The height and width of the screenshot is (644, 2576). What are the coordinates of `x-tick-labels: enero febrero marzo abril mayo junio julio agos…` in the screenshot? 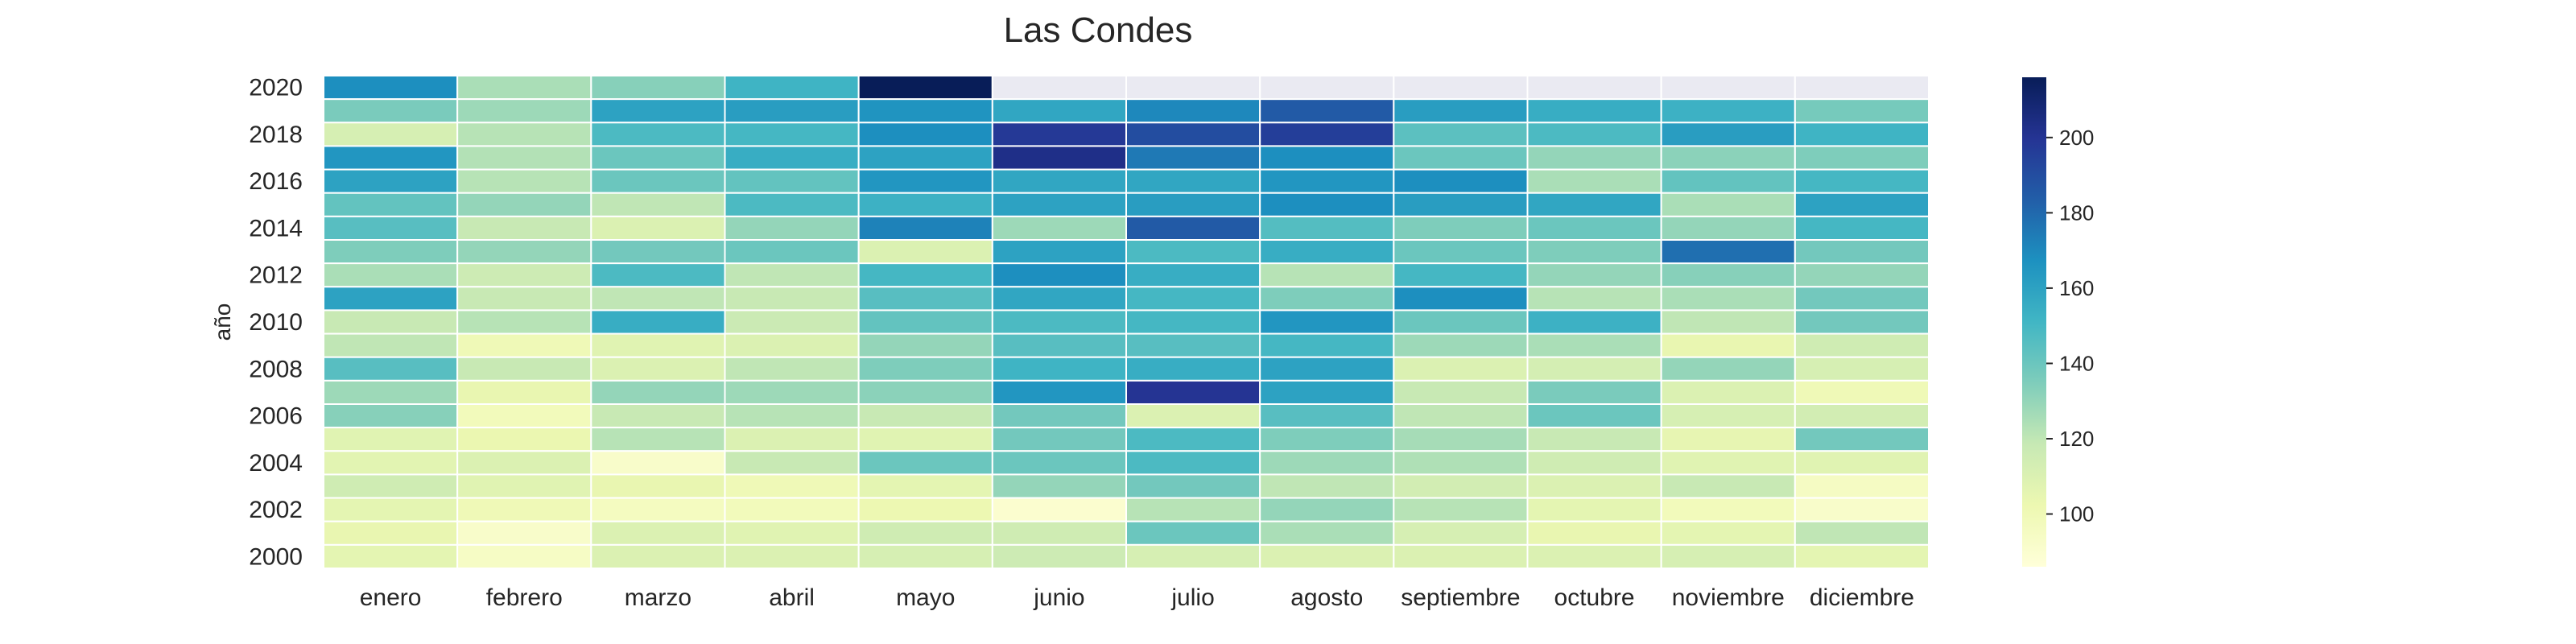 It's located at (1137, 597).